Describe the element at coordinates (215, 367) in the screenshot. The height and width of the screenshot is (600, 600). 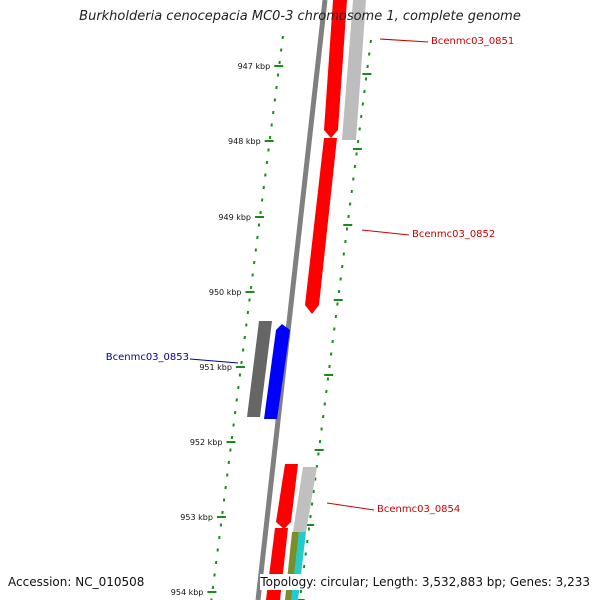
I see `tick-label: 951 kbp` at that location.